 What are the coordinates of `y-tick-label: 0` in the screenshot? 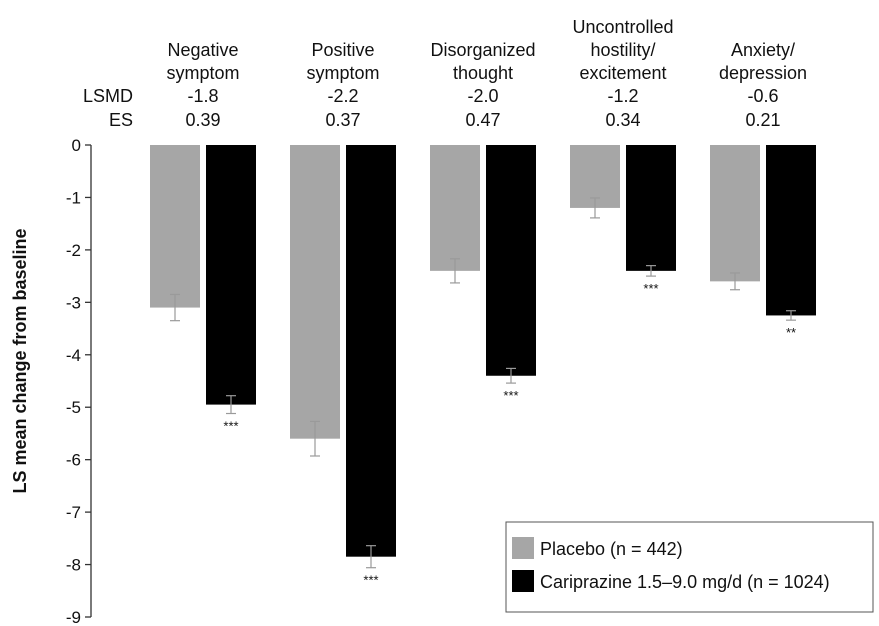 It's located at (76, 145).